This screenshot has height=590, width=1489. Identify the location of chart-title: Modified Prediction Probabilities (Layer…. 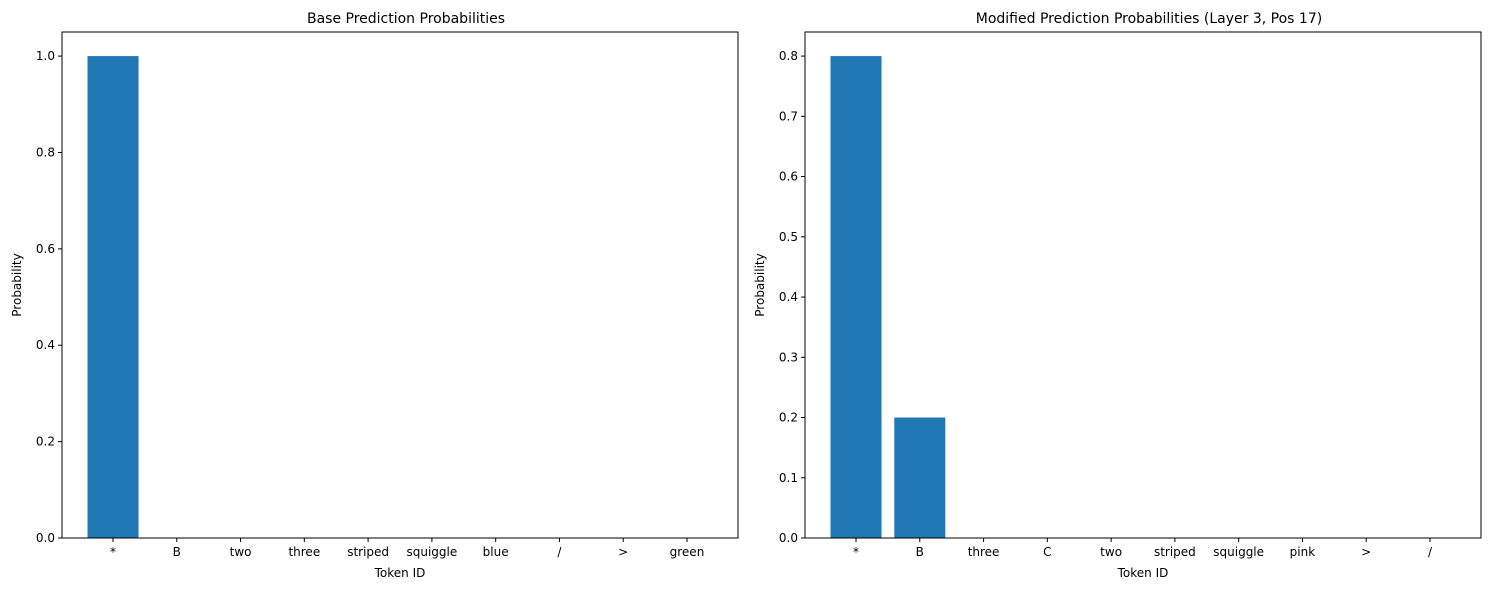
(1149, 19).